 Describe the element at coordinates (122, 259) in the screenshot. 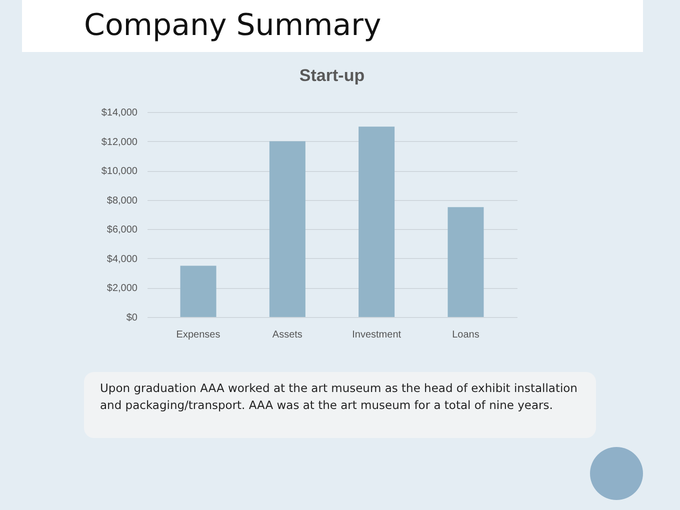

I see `y-tick-label: $4,000` at that location.